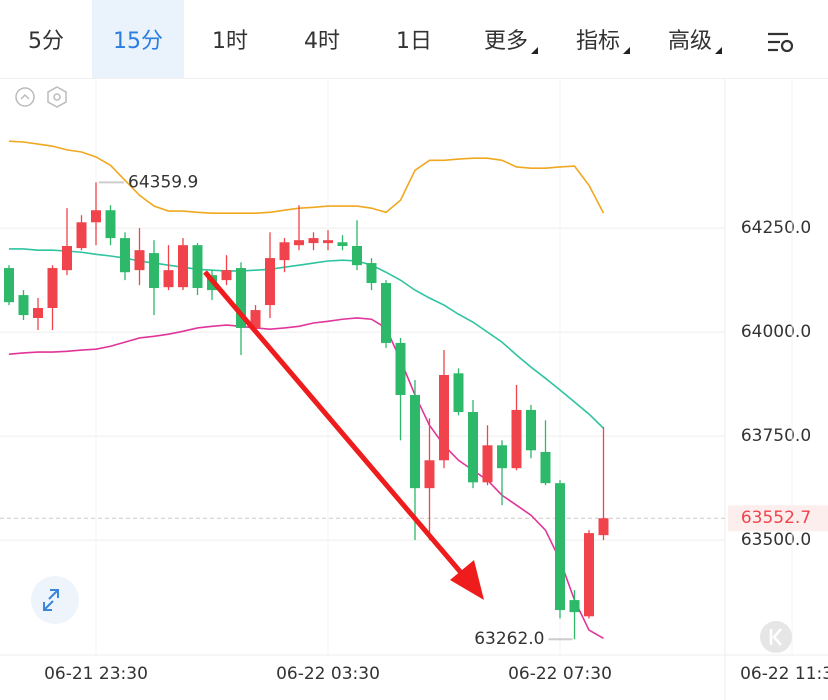 The height and width of the screenshot is (700, 828). I want to click on band-line, so click(306, 177).